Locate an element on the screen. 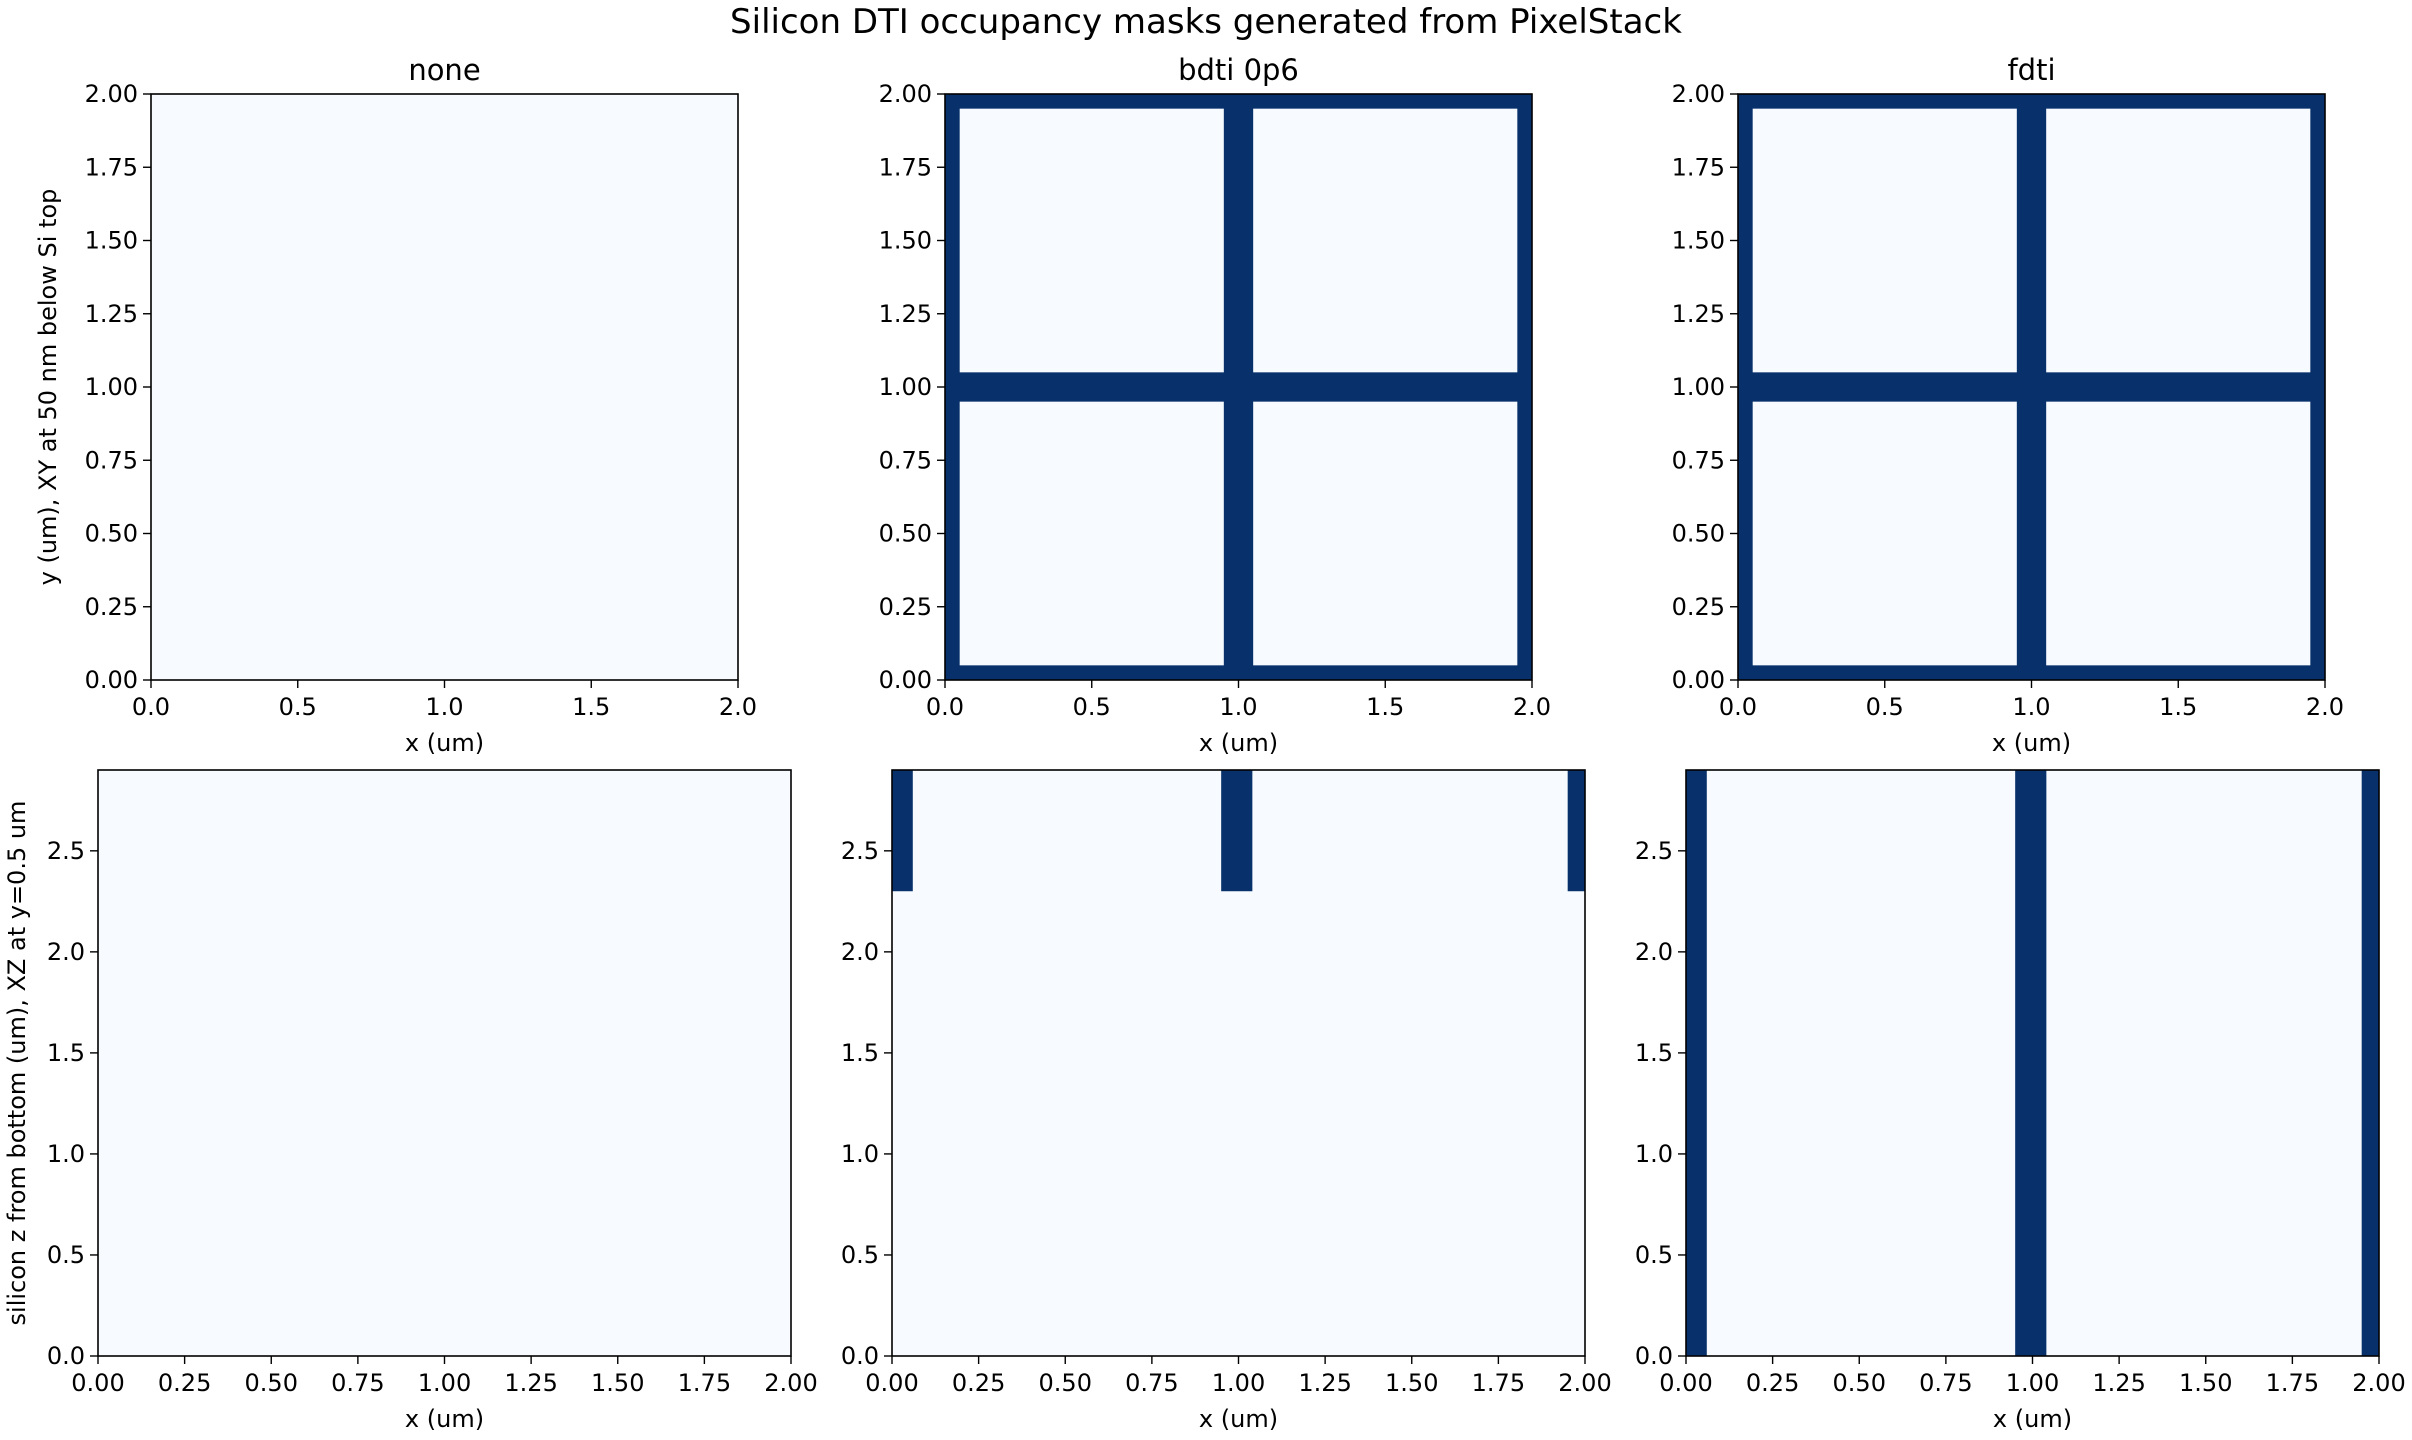 The width and height of the screenshot is (2412, 1440). panel-title: none is located at coordinates (444, 70).